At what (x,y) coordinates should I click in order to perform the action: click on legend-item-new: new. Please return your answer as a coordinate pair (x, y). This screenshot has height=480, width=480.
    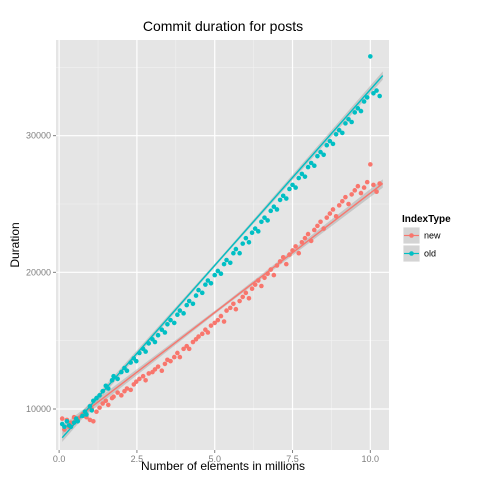
    Looking at the image, I should click on (421, 235).